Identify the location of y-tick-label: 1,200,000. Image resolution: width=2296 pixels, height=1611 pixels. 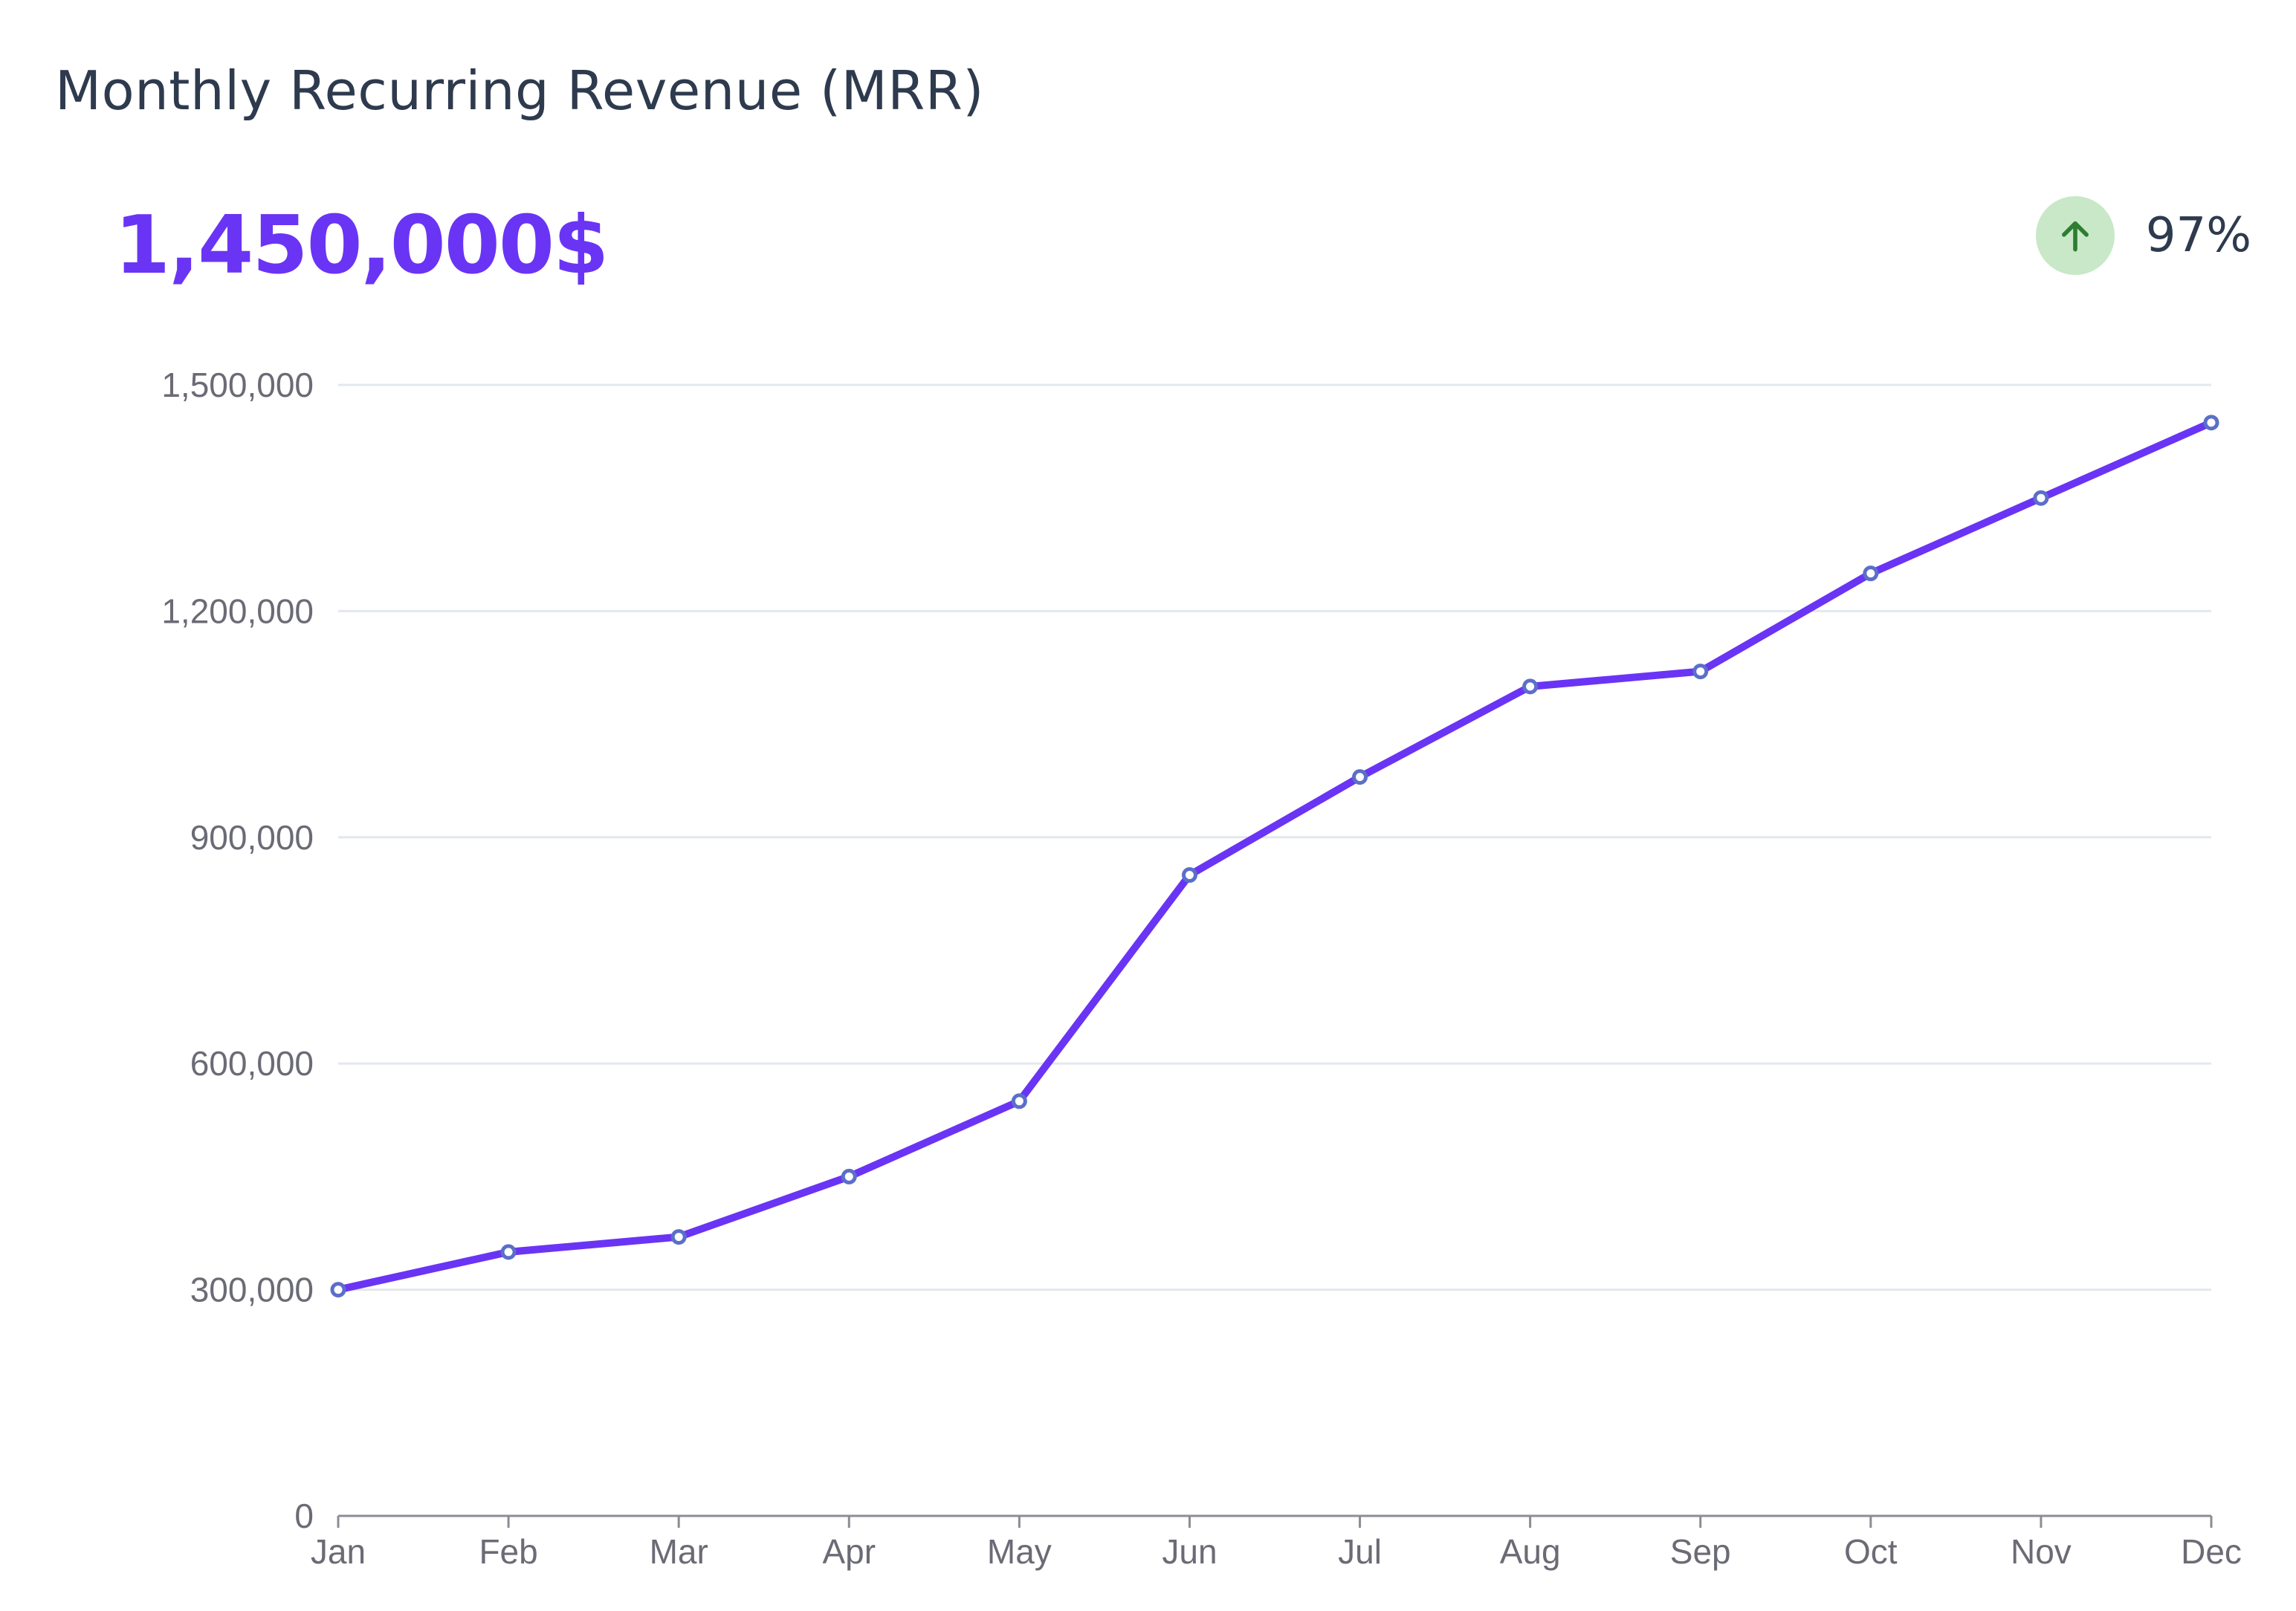
(237, 610).